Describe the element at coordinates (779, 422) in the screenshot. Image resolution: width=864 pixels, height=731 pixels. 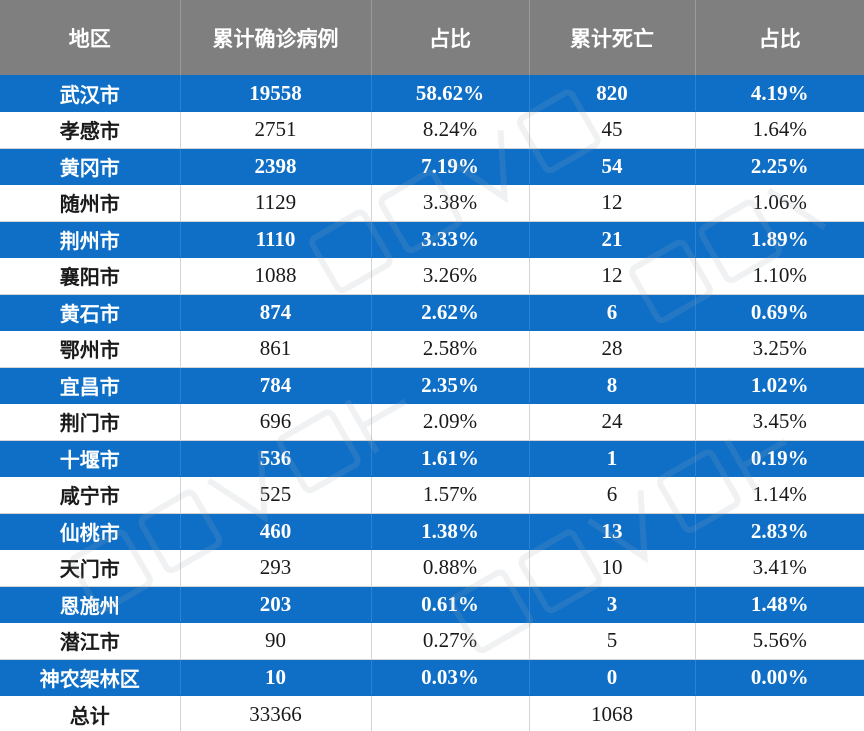
I see `cell-death-share: 3.45%` at that location.